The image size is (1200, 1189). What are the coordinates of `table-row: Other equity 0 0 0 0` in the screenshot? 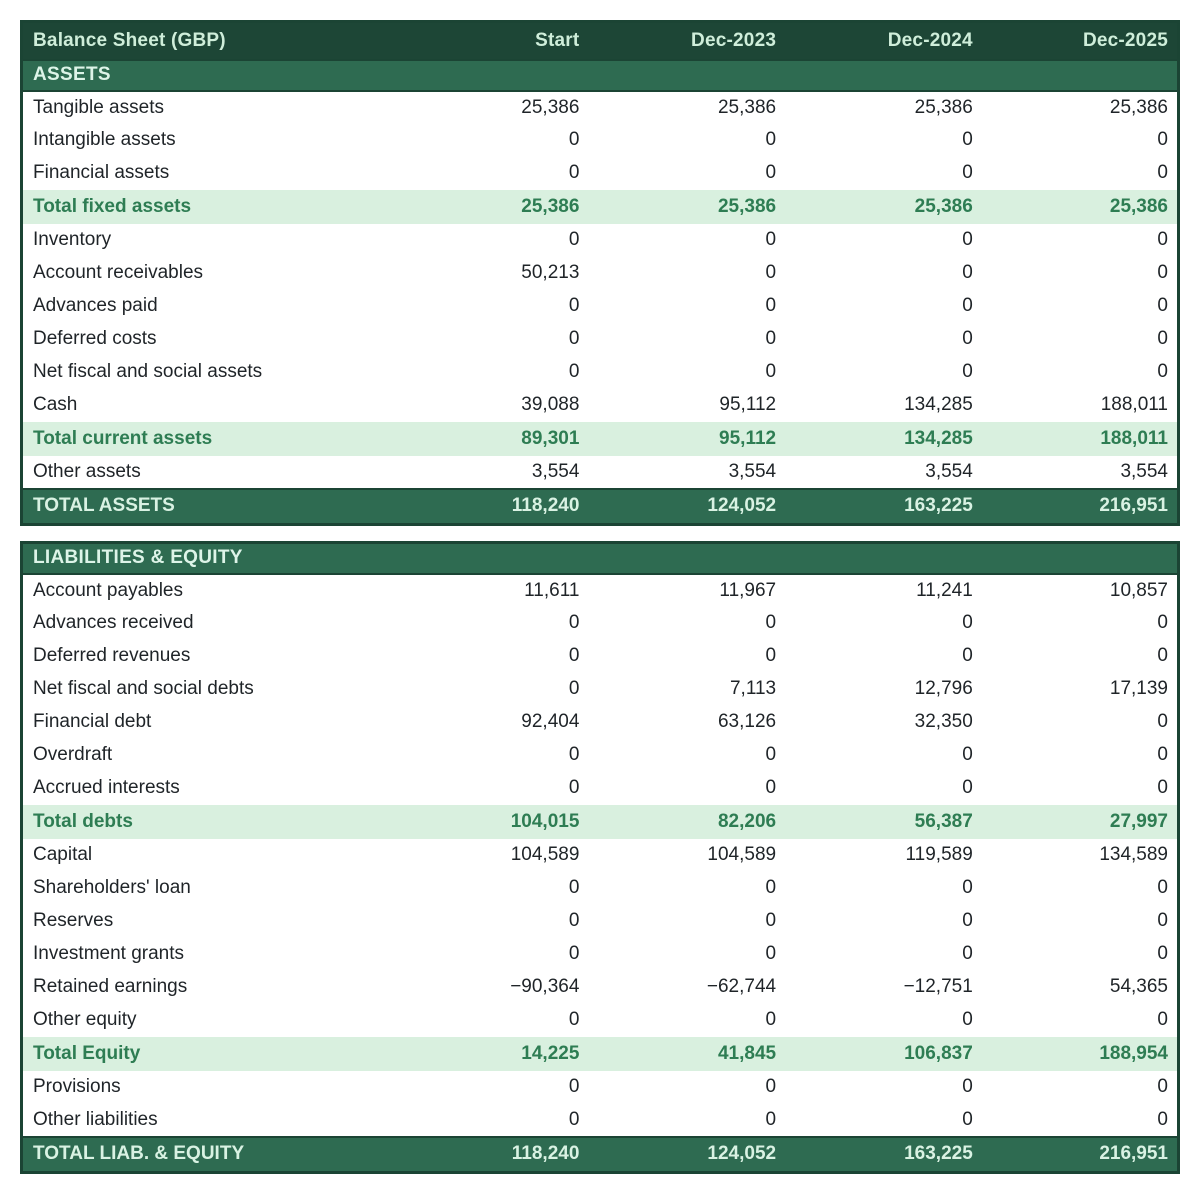 It's located at (600, 1020).